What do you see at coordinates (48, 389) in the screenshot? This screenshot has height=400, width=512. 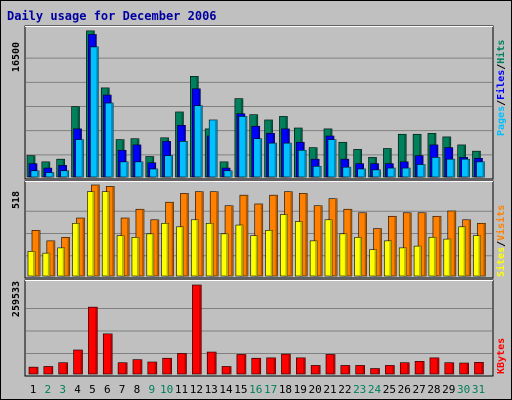 I see `day-label: 2` at bounding box center [48, 389].